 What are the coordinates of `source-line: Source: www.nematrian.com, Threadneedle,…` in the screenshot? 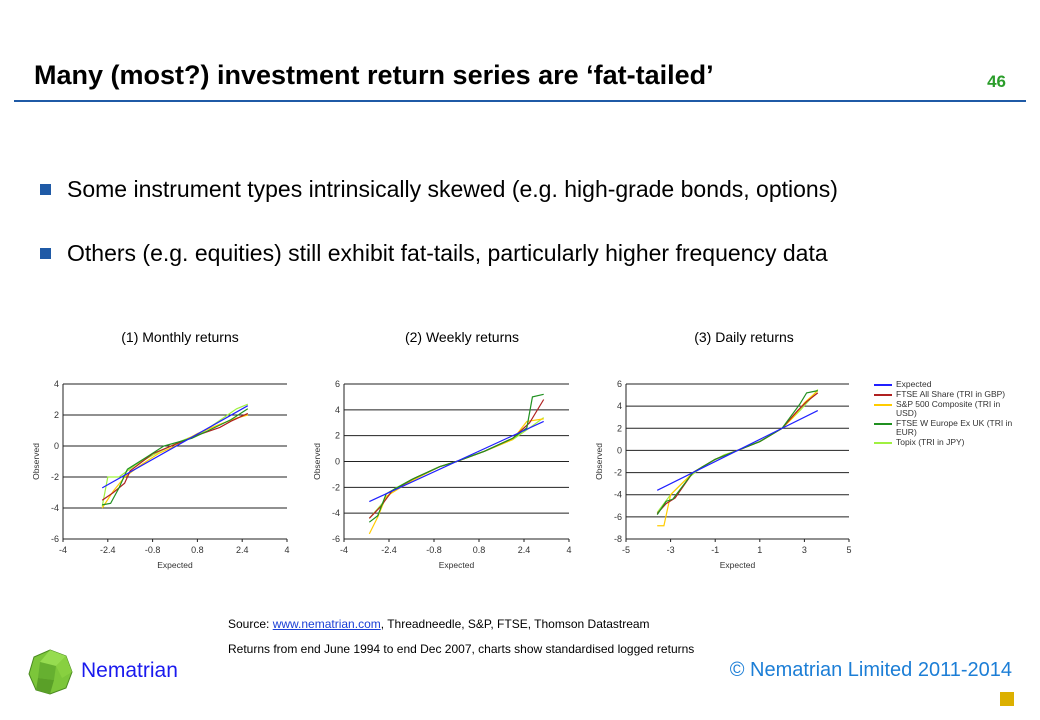 It's located at (439, 624).